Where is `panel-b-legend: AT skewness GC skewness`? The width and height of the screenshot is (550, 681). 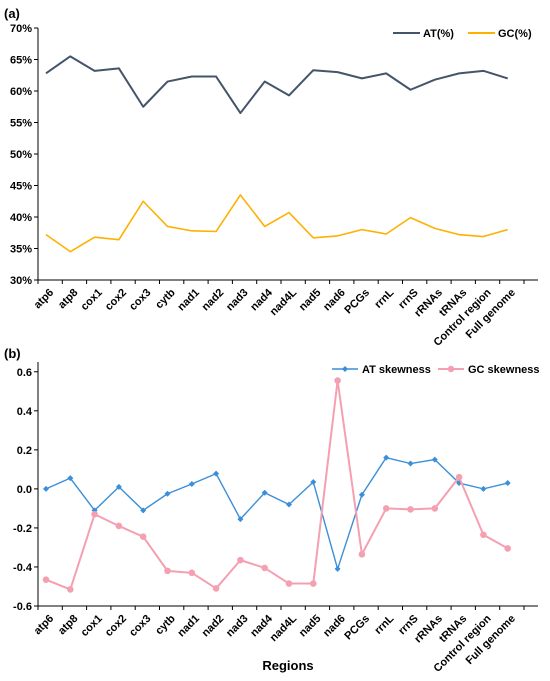 panel-b-legend: AT skewness GC skewness is located at coordinates (436, 370).